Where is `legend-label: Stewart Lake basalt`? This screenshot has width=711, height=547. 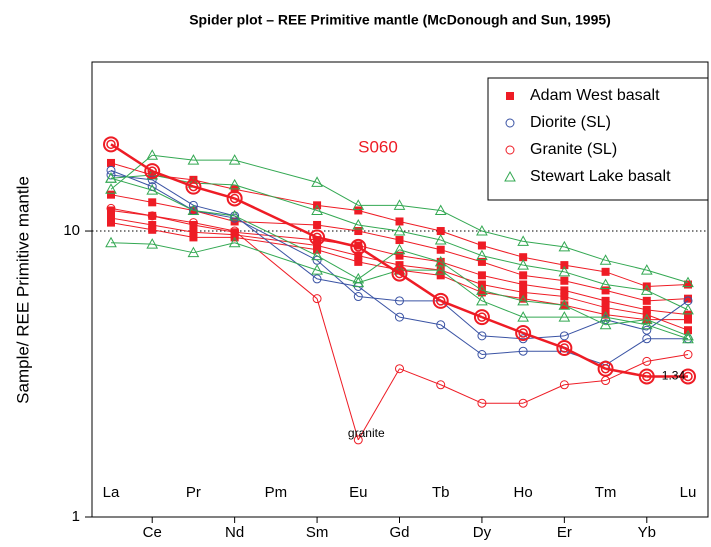 legend-label: Stewart Lake basalt is located at coordinates (600, 176).